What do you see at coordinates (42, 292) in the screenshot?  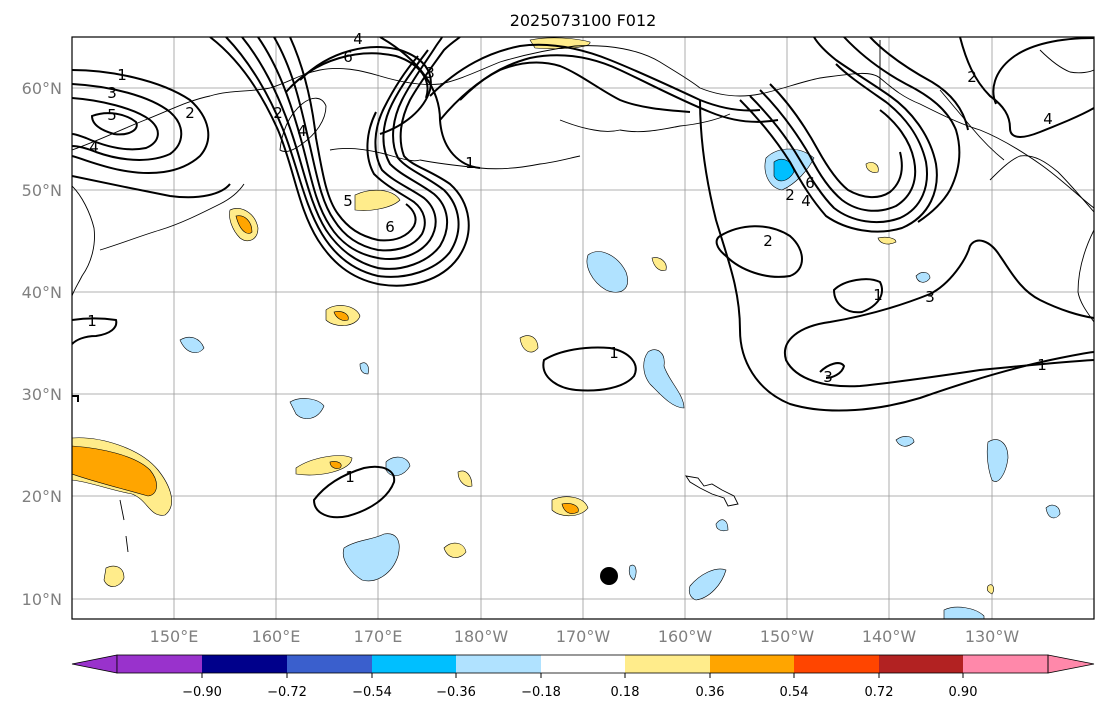 I see `lat-label-40n: 40°N` at bounding box center [42, 292].